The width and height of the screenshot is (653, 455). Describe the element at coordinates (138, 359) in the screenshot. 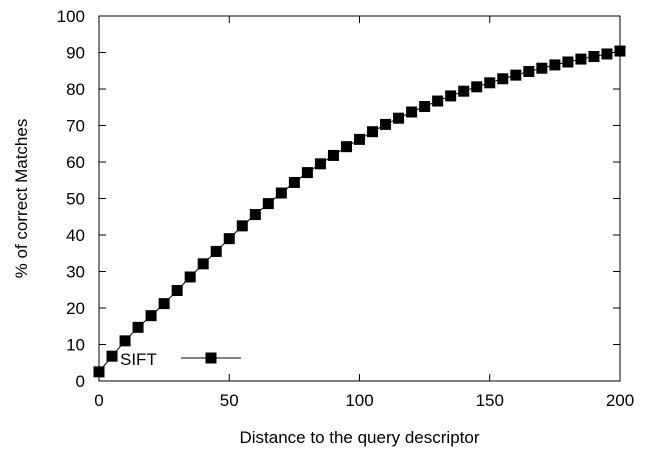

I see `legend-label: SIFT` at that location.